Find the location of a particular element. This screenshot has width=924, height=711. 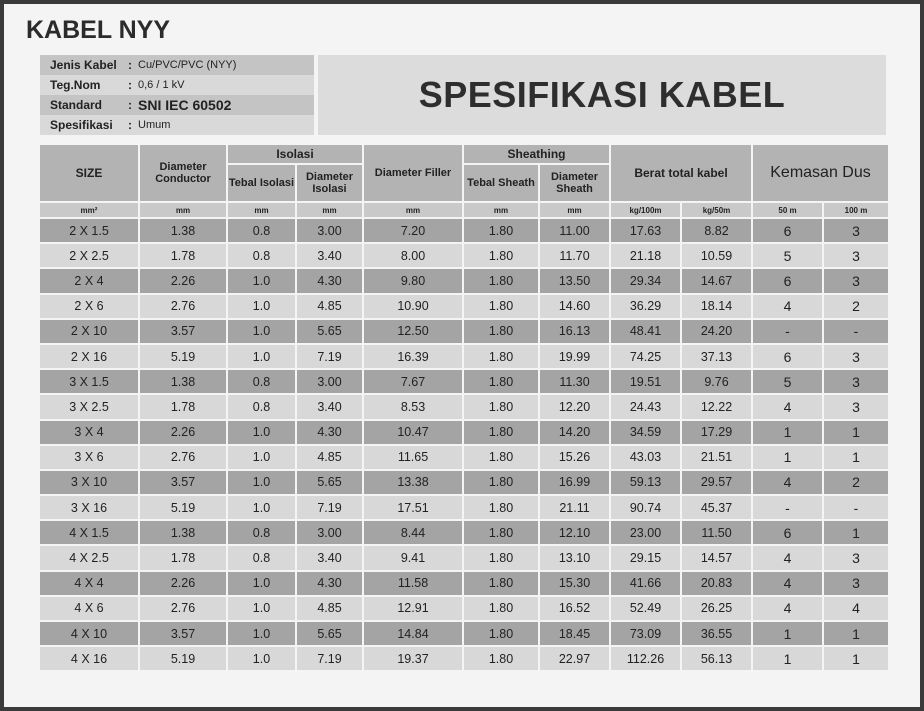

table-cell: 3 X 16 is located at coordinates (89, 508).